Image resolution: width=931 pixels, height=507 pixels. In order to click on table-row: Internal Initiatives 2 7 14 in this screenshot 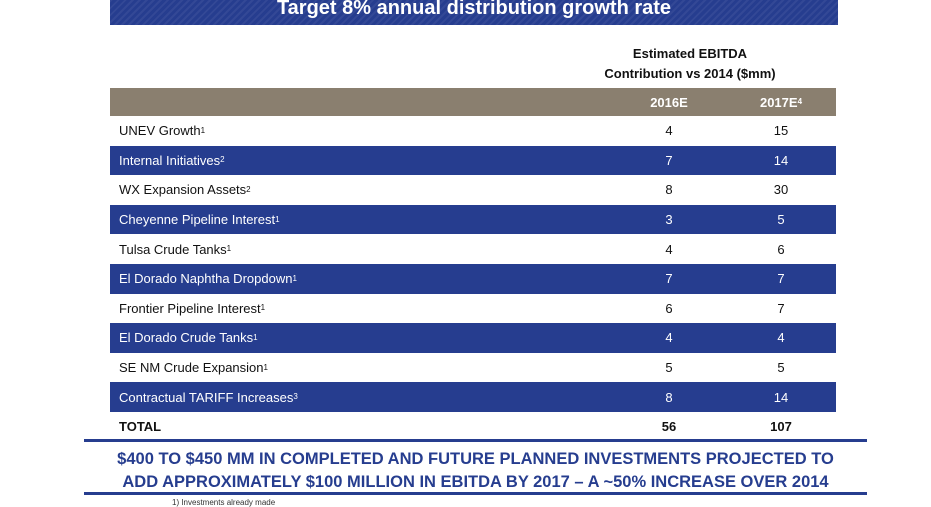, I will do `click(473, 160)`.